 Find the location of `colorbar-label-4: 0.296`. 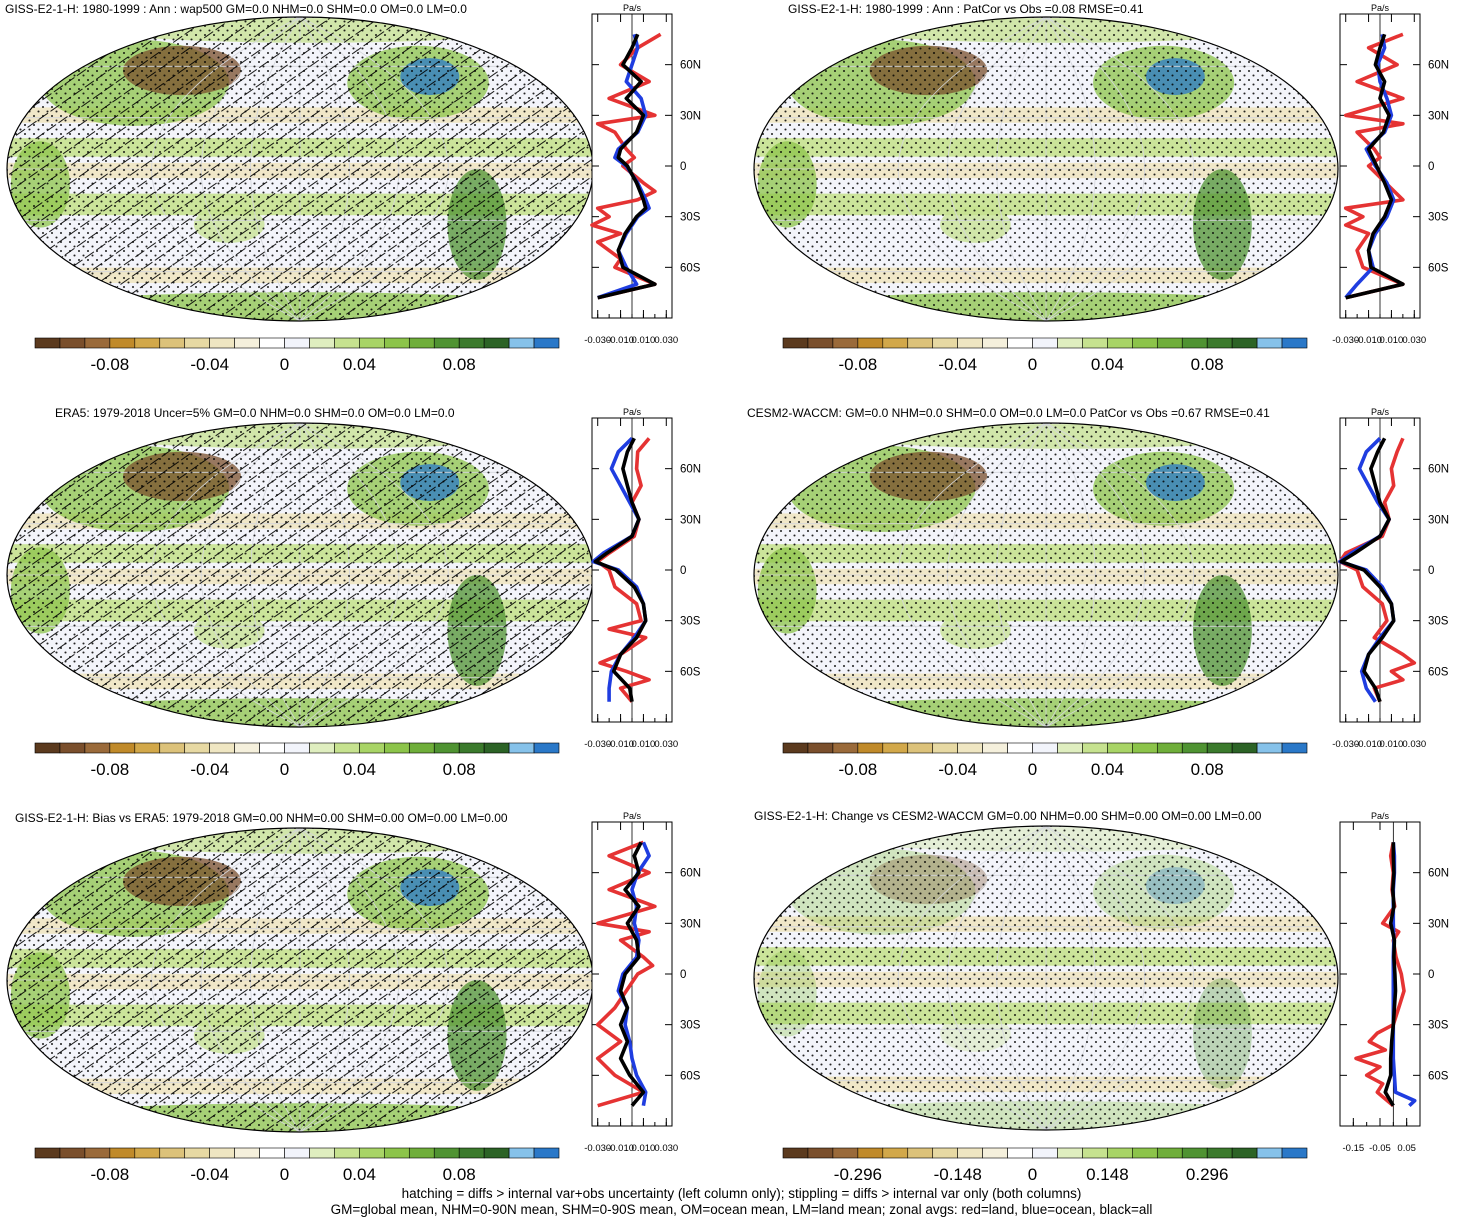

colorbar-label-4: 0.296 is located at coordinates (1207, 1174).